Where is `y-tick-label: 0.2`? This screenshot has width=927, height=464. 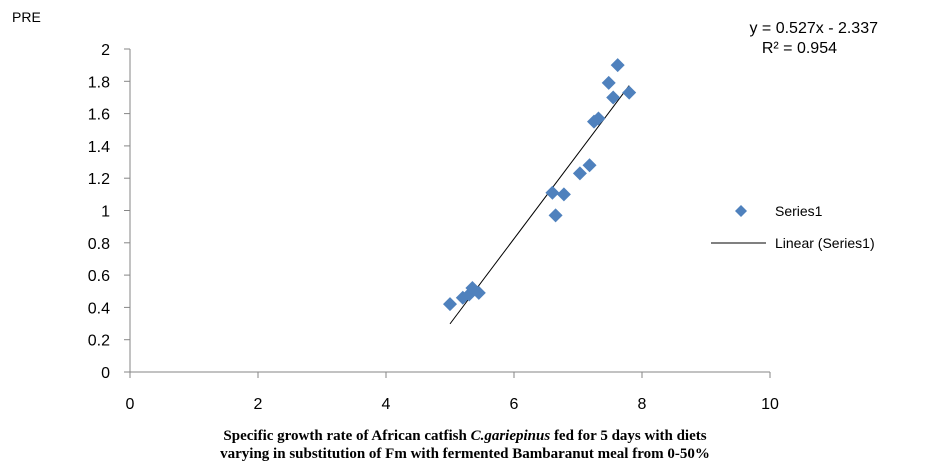
y-tick-label: 0.2 is located at coordinates (99, 341).